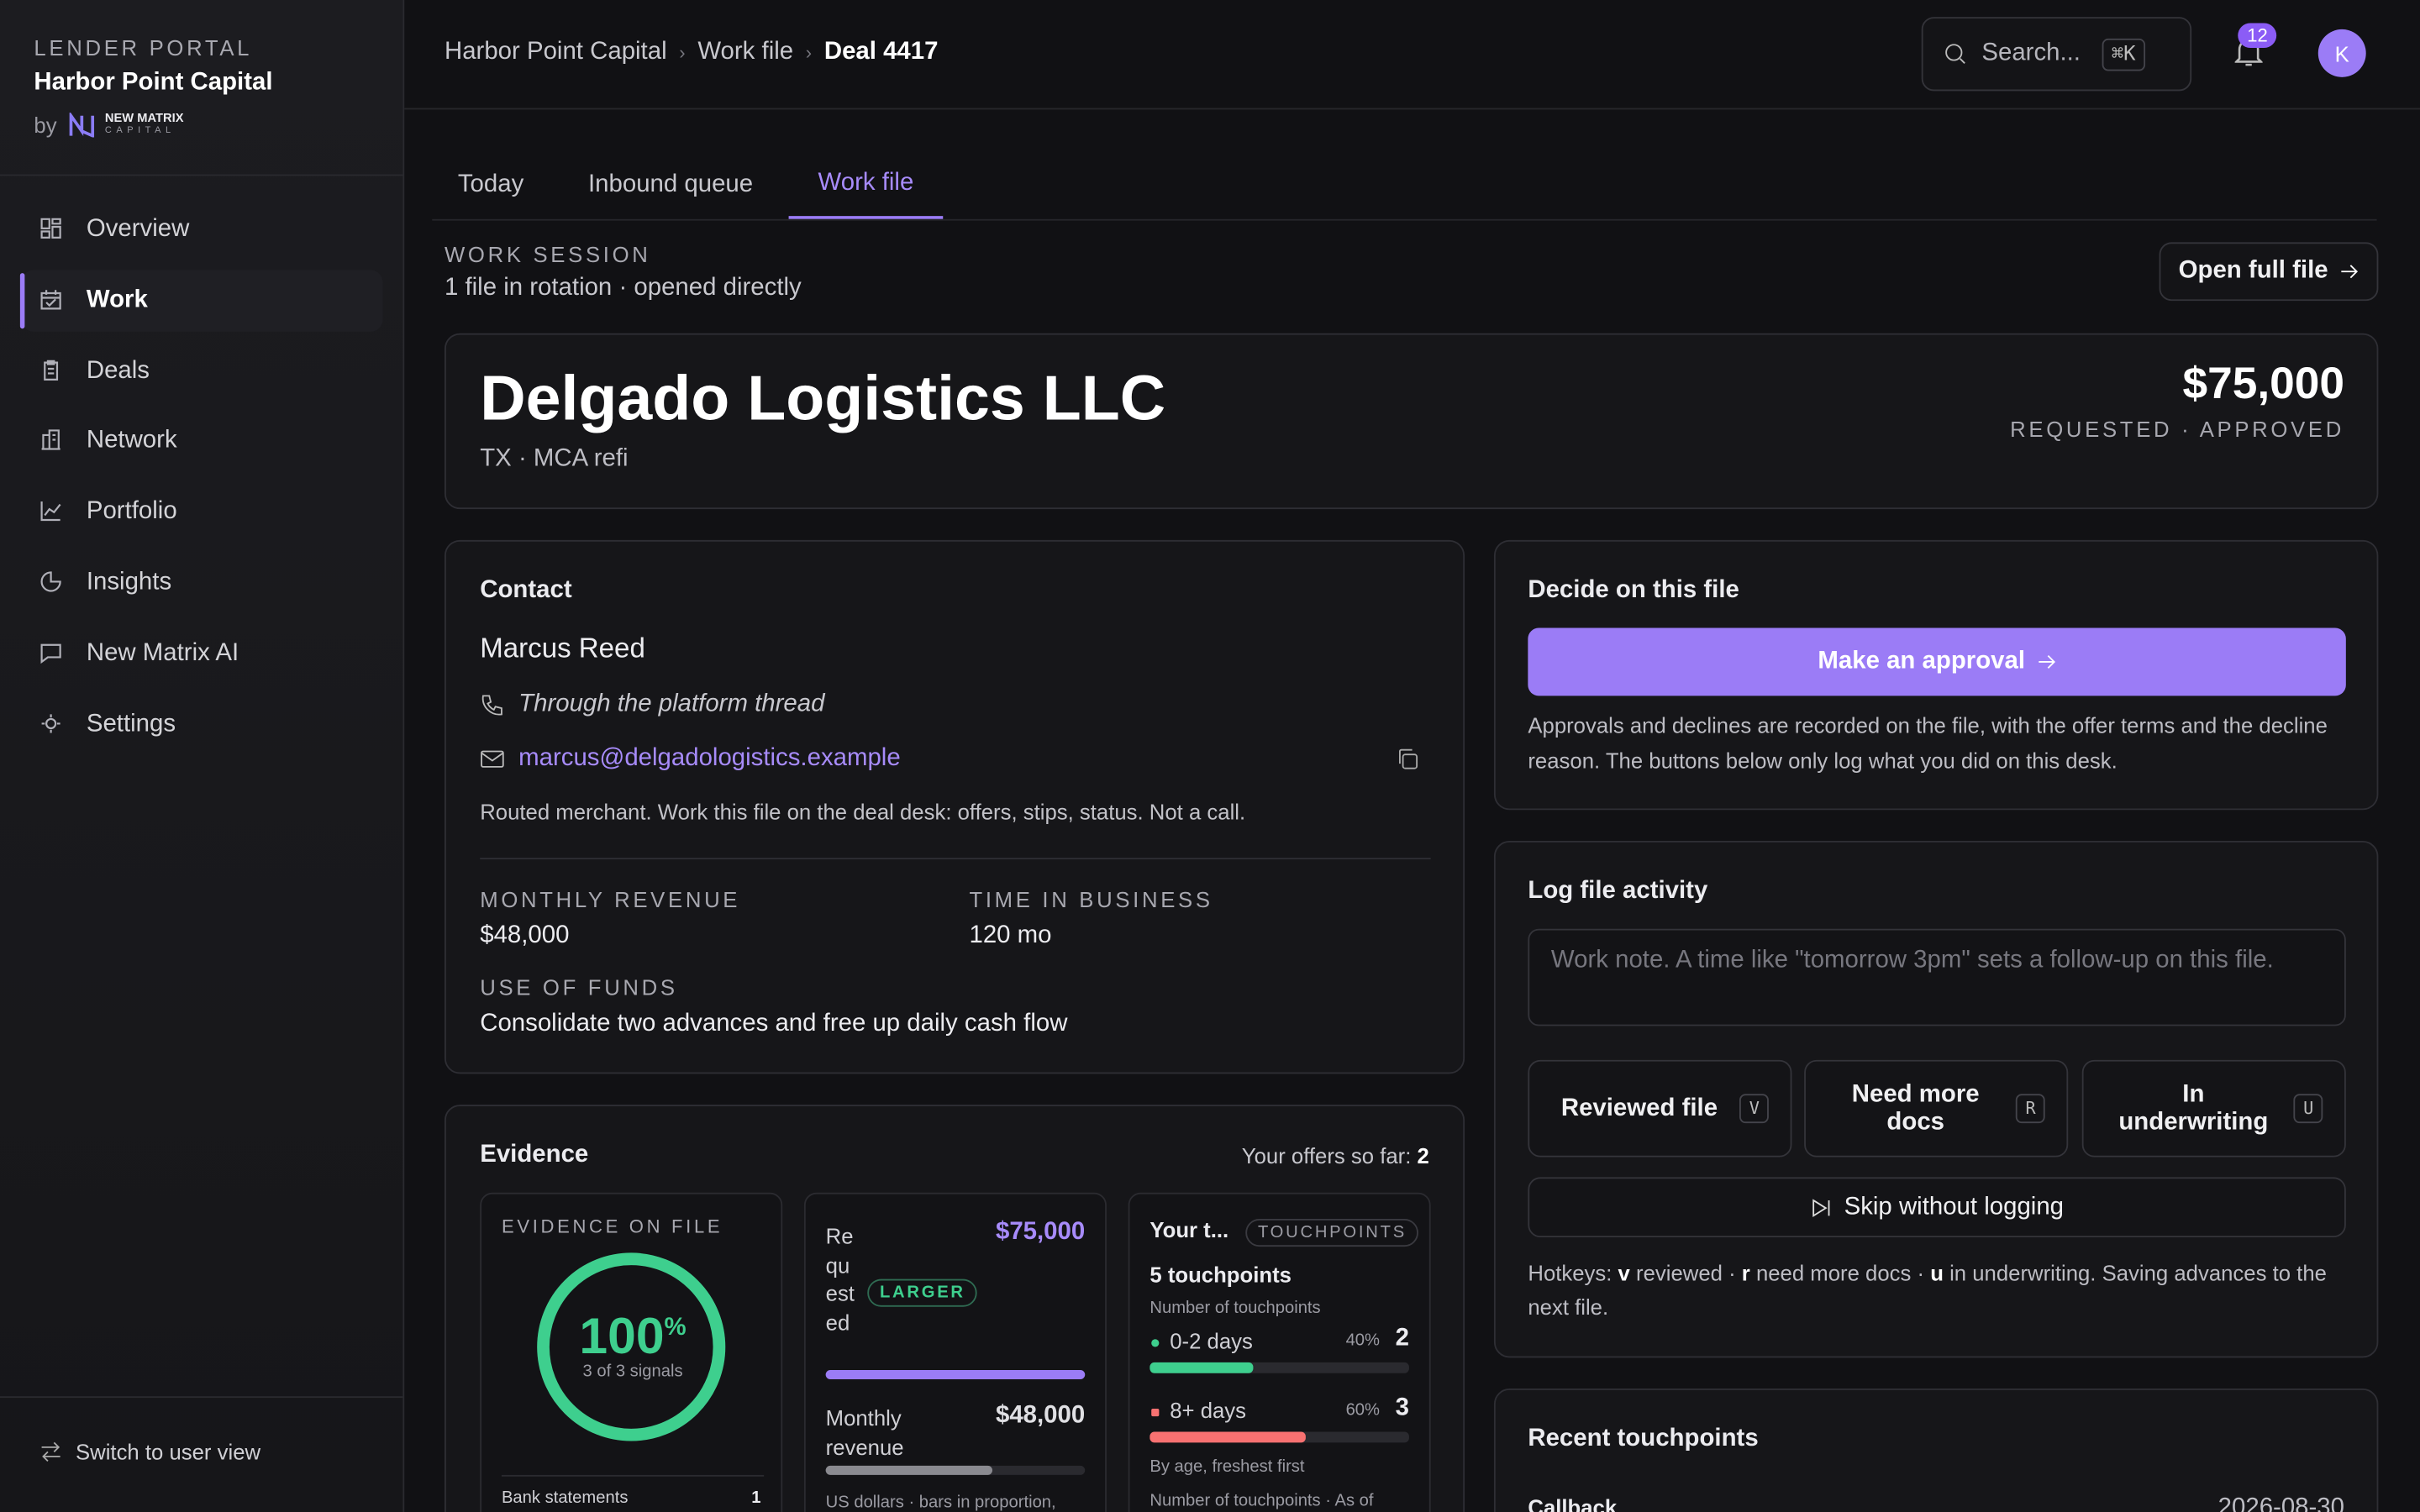 The width and height of the screenshot is (2420, 1512). What do you see at coordinates (1937, 1273) in the screenshot?
I see `hotkey: u` at bounding box center [1937, 1273].